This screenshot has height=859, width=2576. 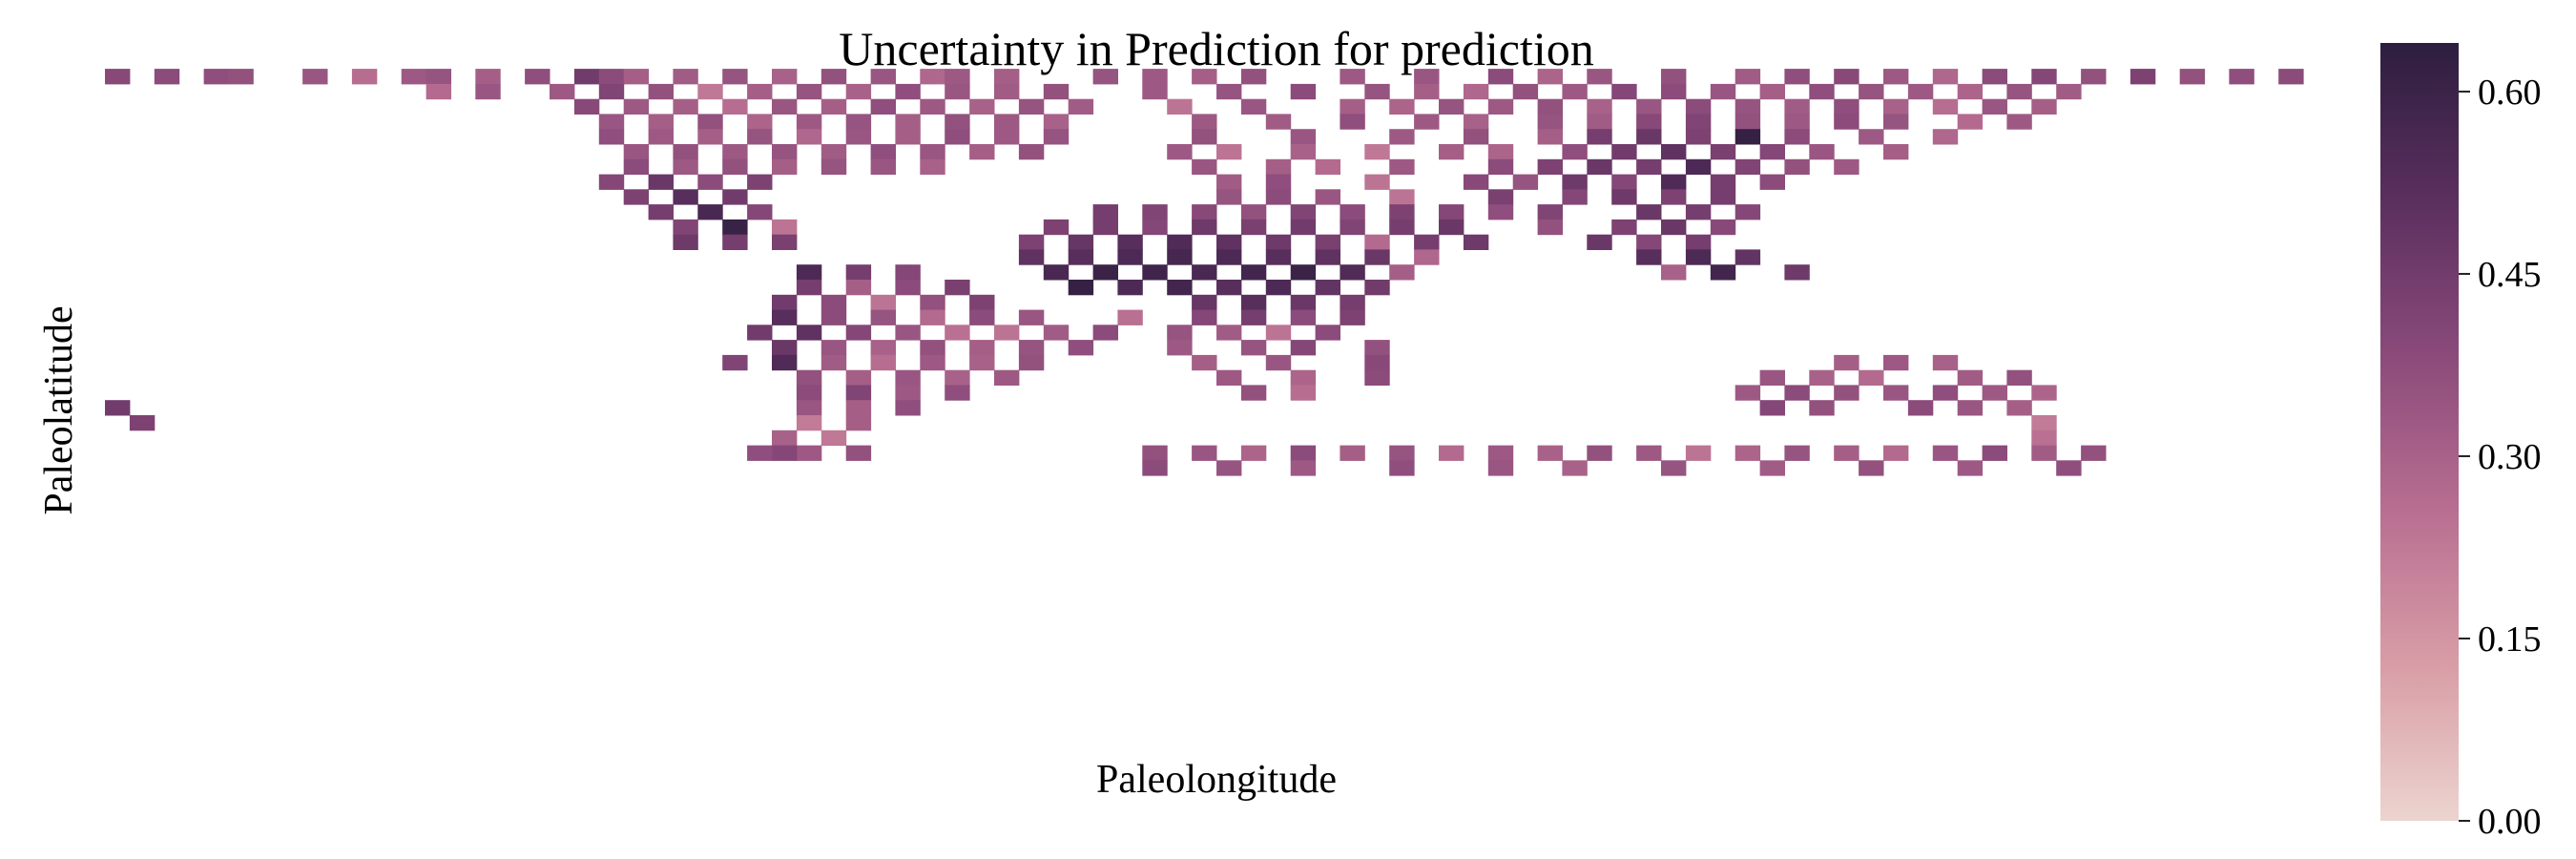 What do you see at coordinates (1216, 48) in the screenshot?
I see `chart-title: Uncertainty in Prediction for prediction` at bounding box center [1216, 48].